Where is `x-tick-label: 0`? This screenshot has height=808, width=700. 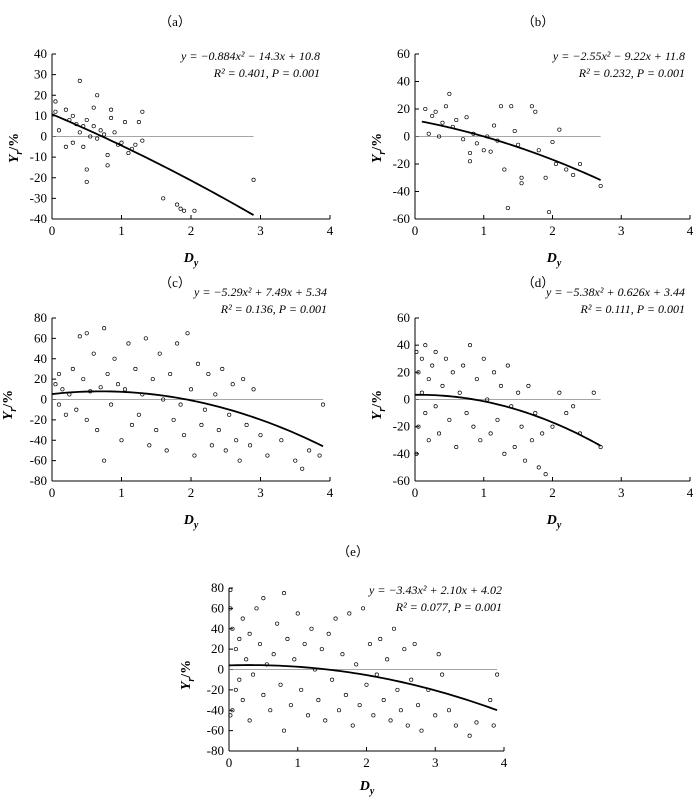
x-tick-label: 0 is located at coordinates (415, 230).